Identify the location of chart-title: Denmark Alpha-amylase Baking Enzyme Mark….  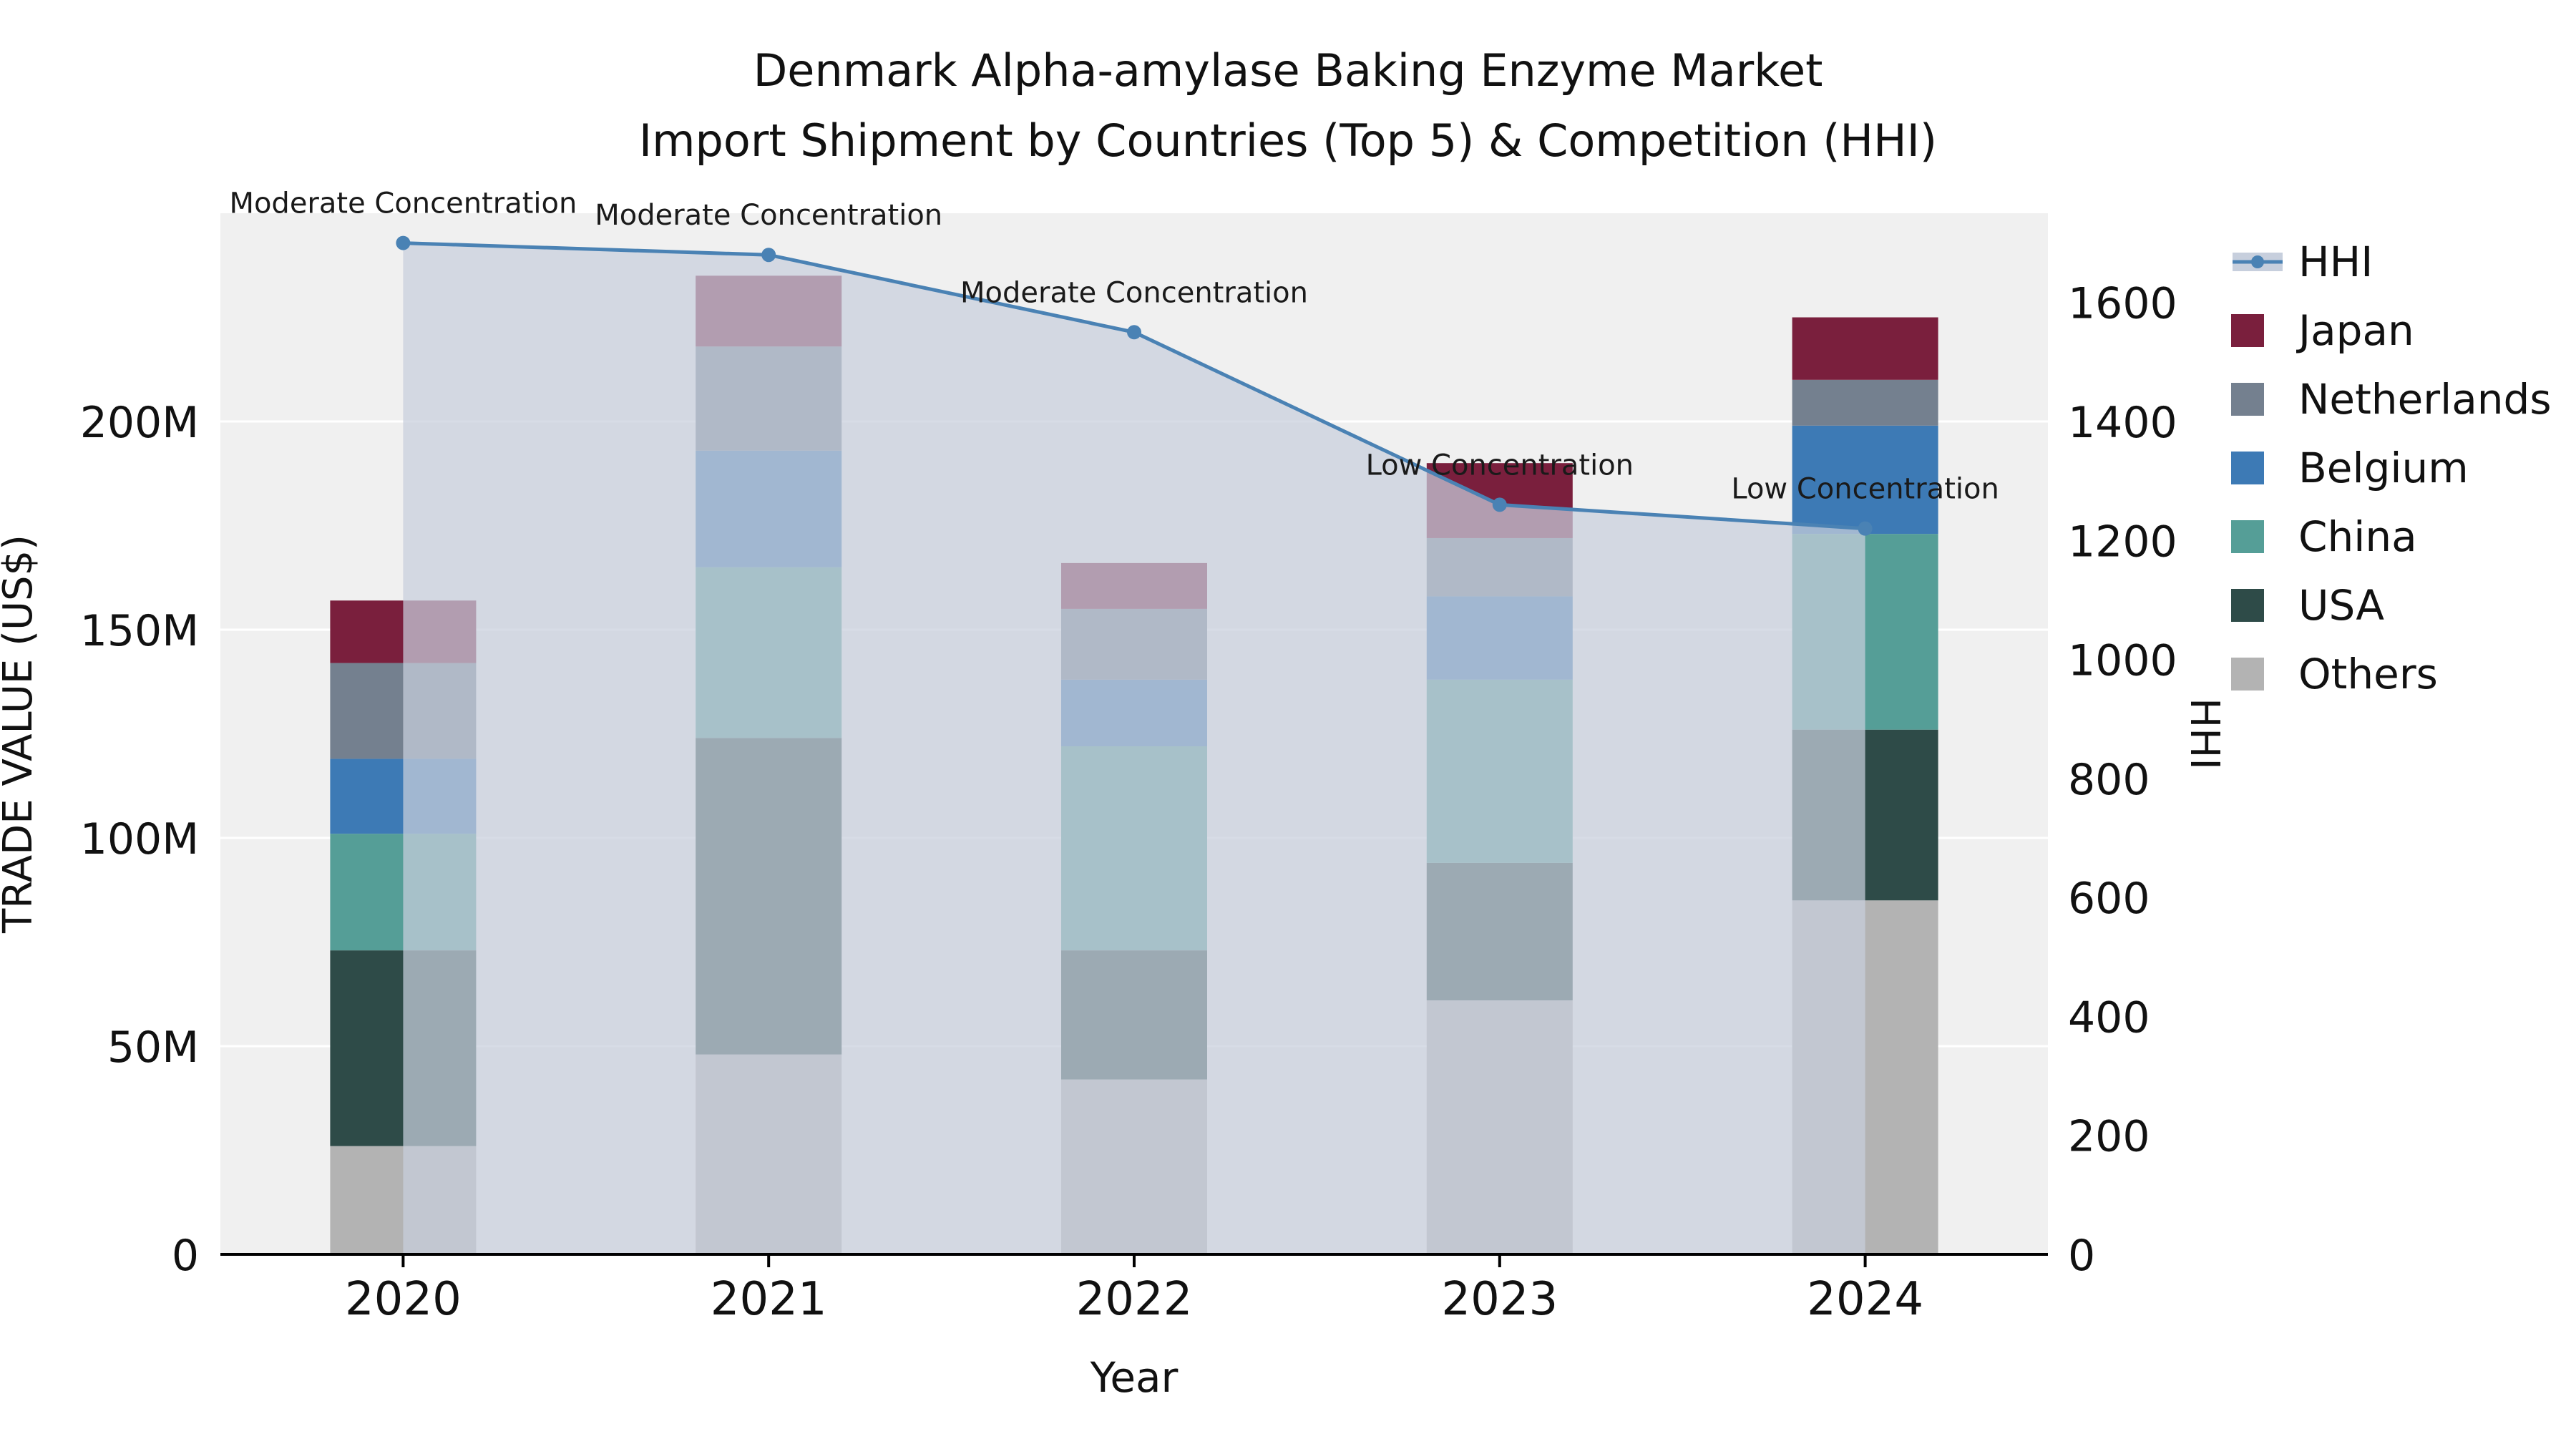
(1288, 70).